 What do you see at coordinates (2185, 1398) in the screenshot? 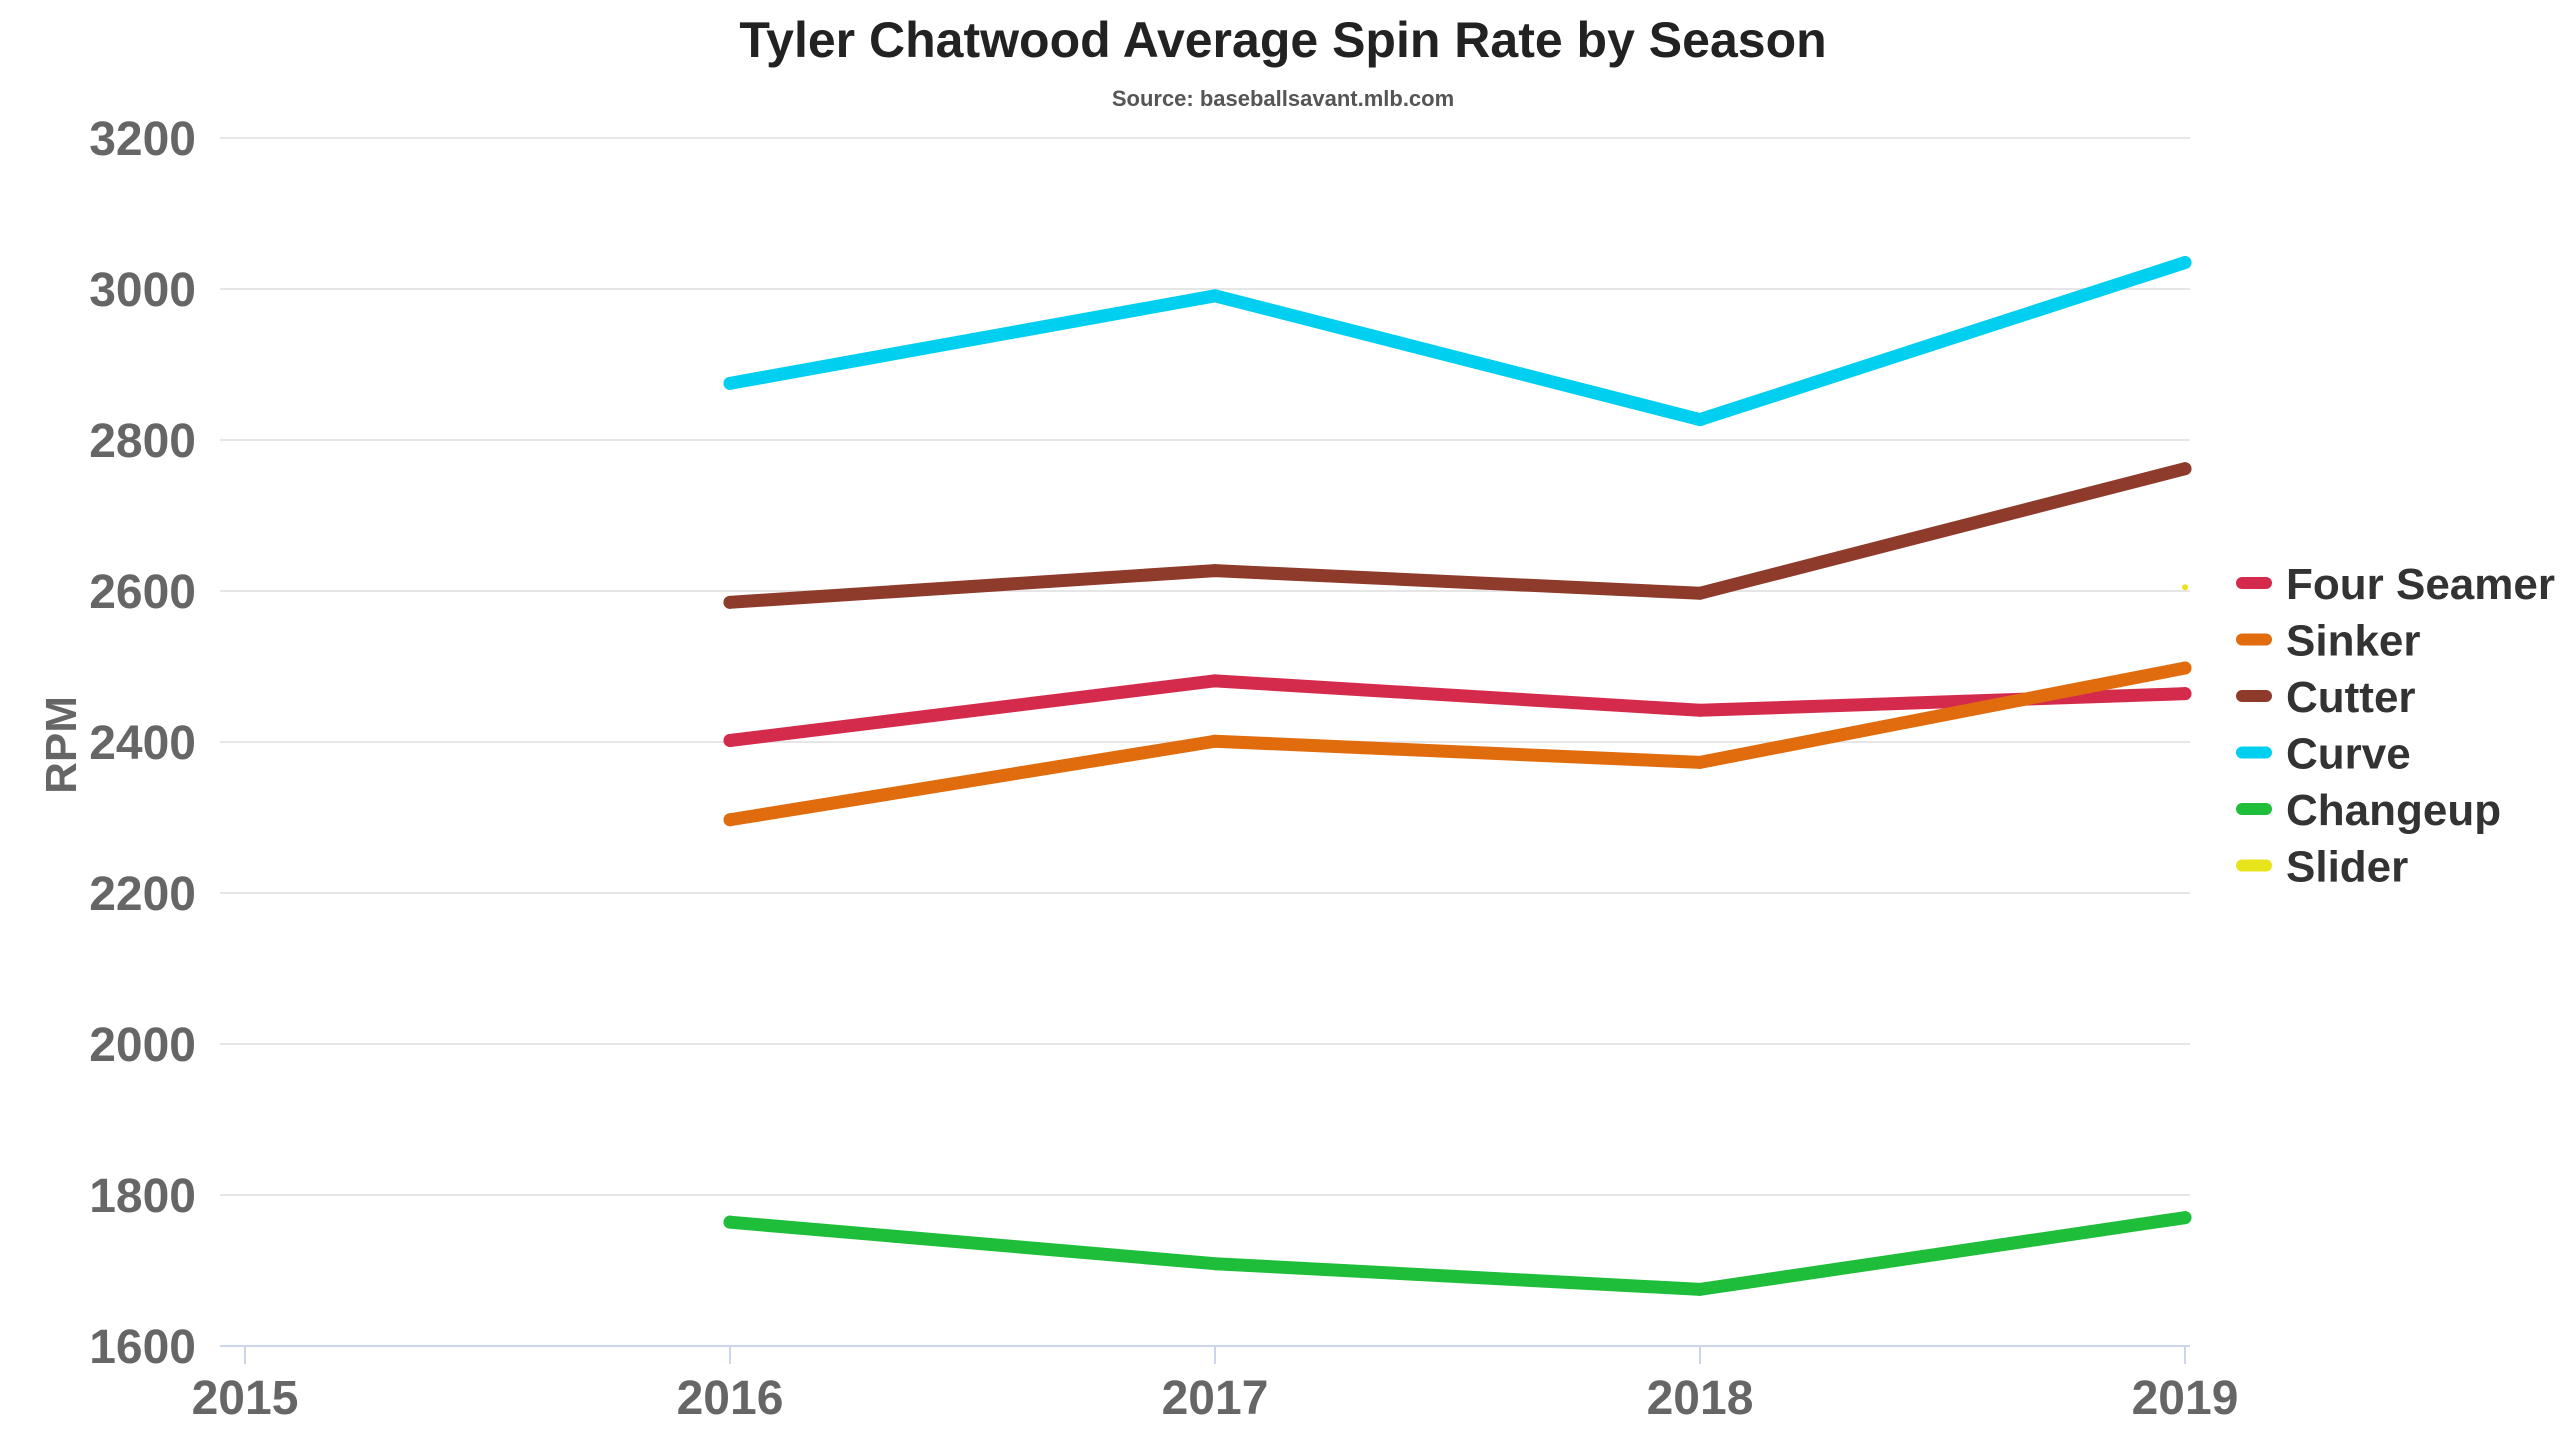
I see `x-tick-label: 2019` at bounding box center [2185, 1398].